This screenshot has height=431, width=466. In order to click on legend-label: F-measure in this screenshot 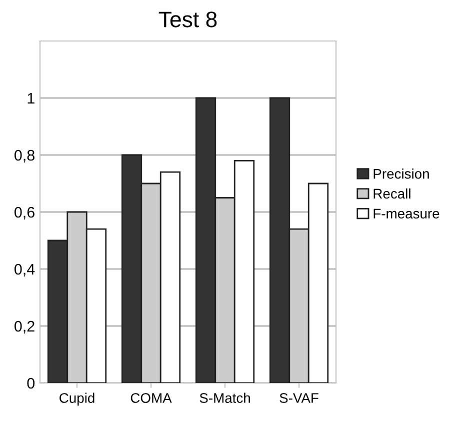, I will do `click(407, 213)`.